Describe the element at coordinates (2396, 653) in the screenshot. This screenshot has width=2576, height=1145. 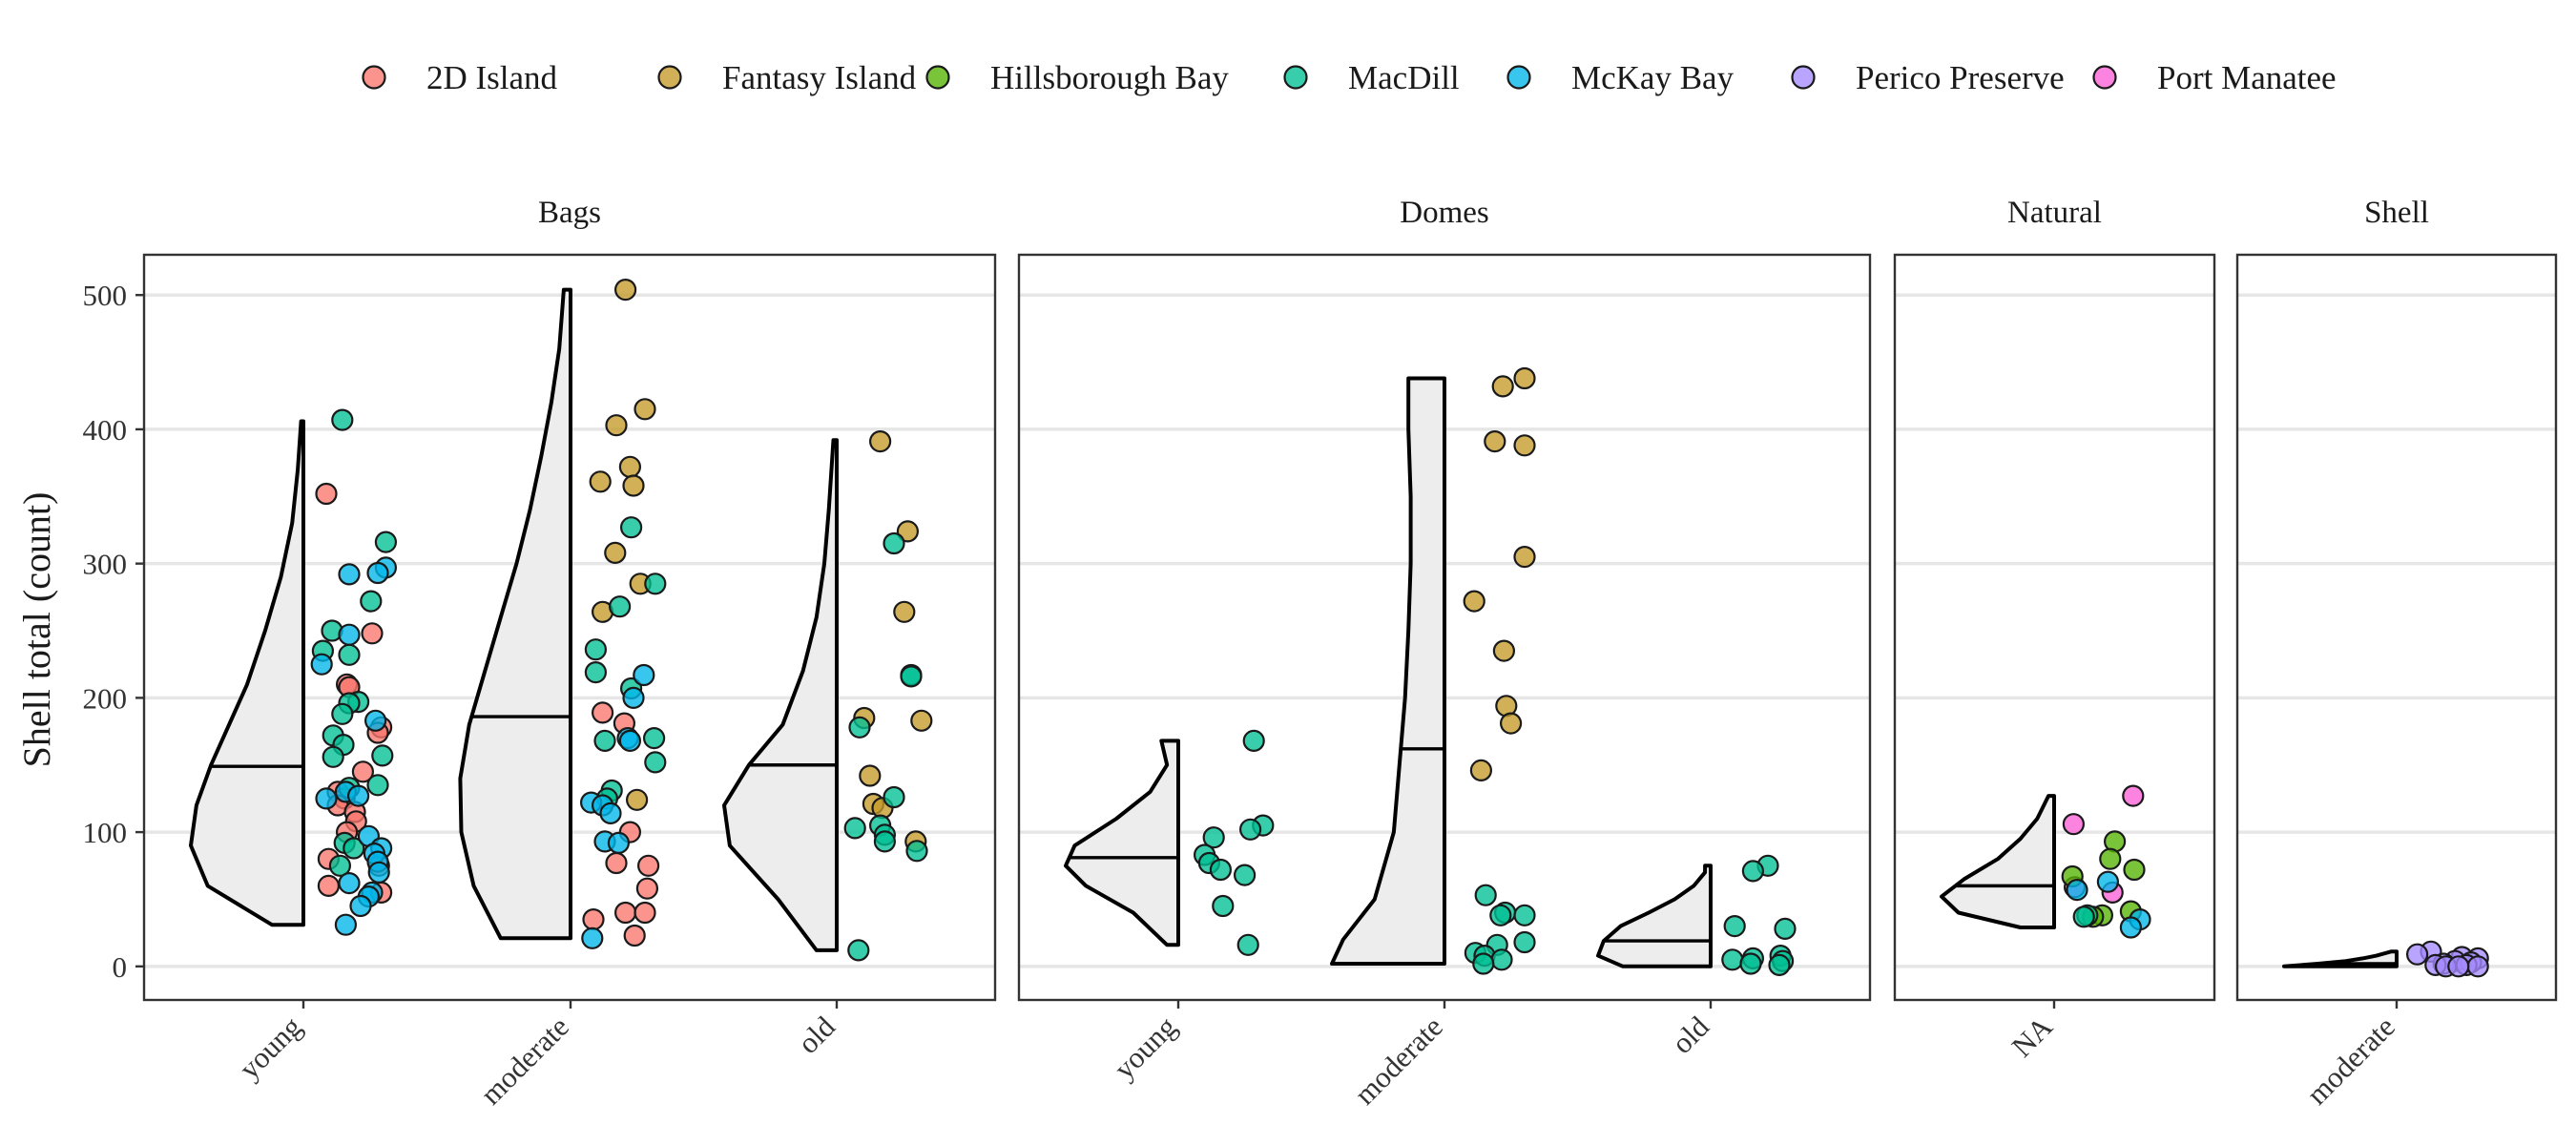
I see `panel-shell: Shell moderate` at that location.